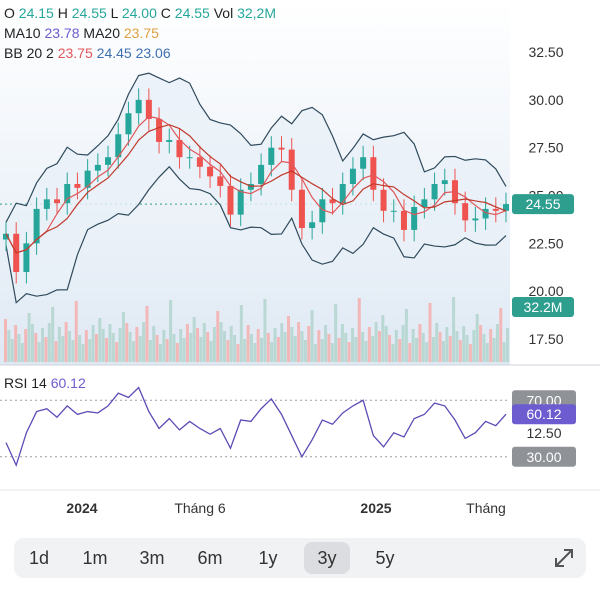 The image size is (600, 600). What do you see at coordinates (62, 33) in the screenshot?
I see `ma10-value: 23.78` at bounding box center [62, 33].